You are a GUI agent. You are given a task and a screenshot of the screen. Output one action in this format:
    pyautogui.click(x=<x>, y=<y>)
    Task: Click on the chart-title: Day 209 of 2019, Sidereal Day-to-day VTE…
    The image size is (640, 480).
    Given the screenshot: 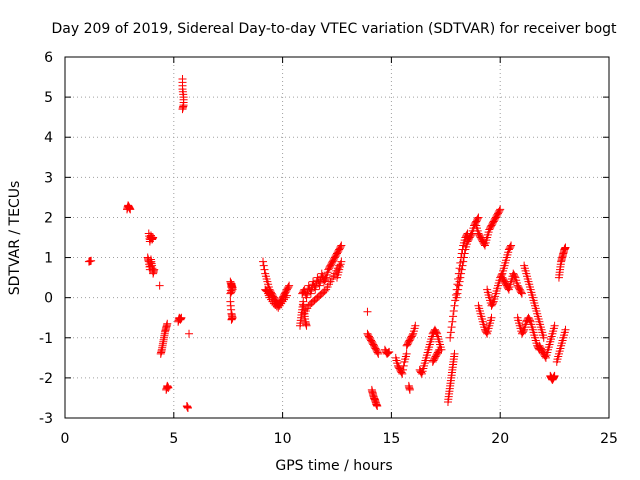 What is the action you would take?
    pyautogui.click(x=334, y=29)
    